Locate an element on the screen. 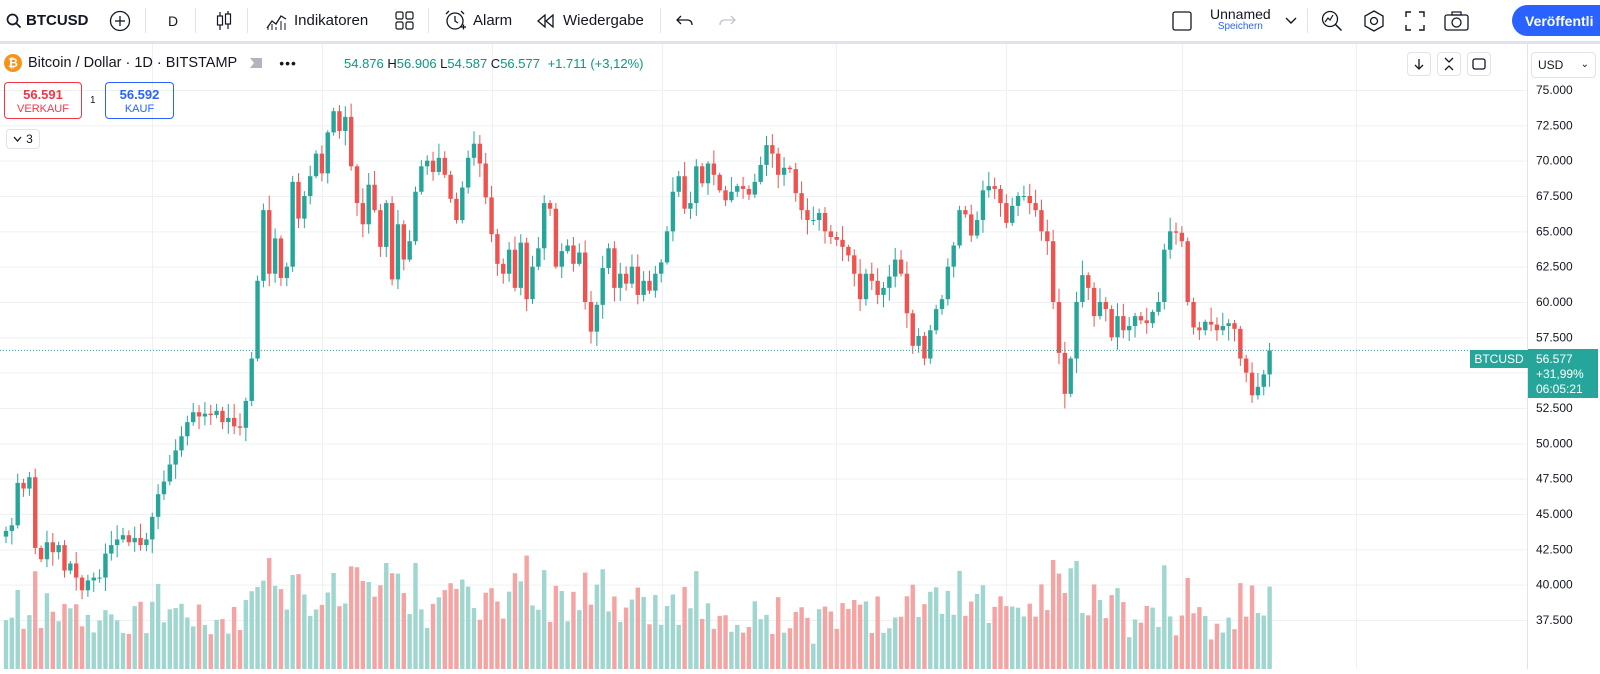 Image resolution: width=1600 pixels, height=674 pixels. indicators-collapse-button: 3 is located at coordinates (23, 139).